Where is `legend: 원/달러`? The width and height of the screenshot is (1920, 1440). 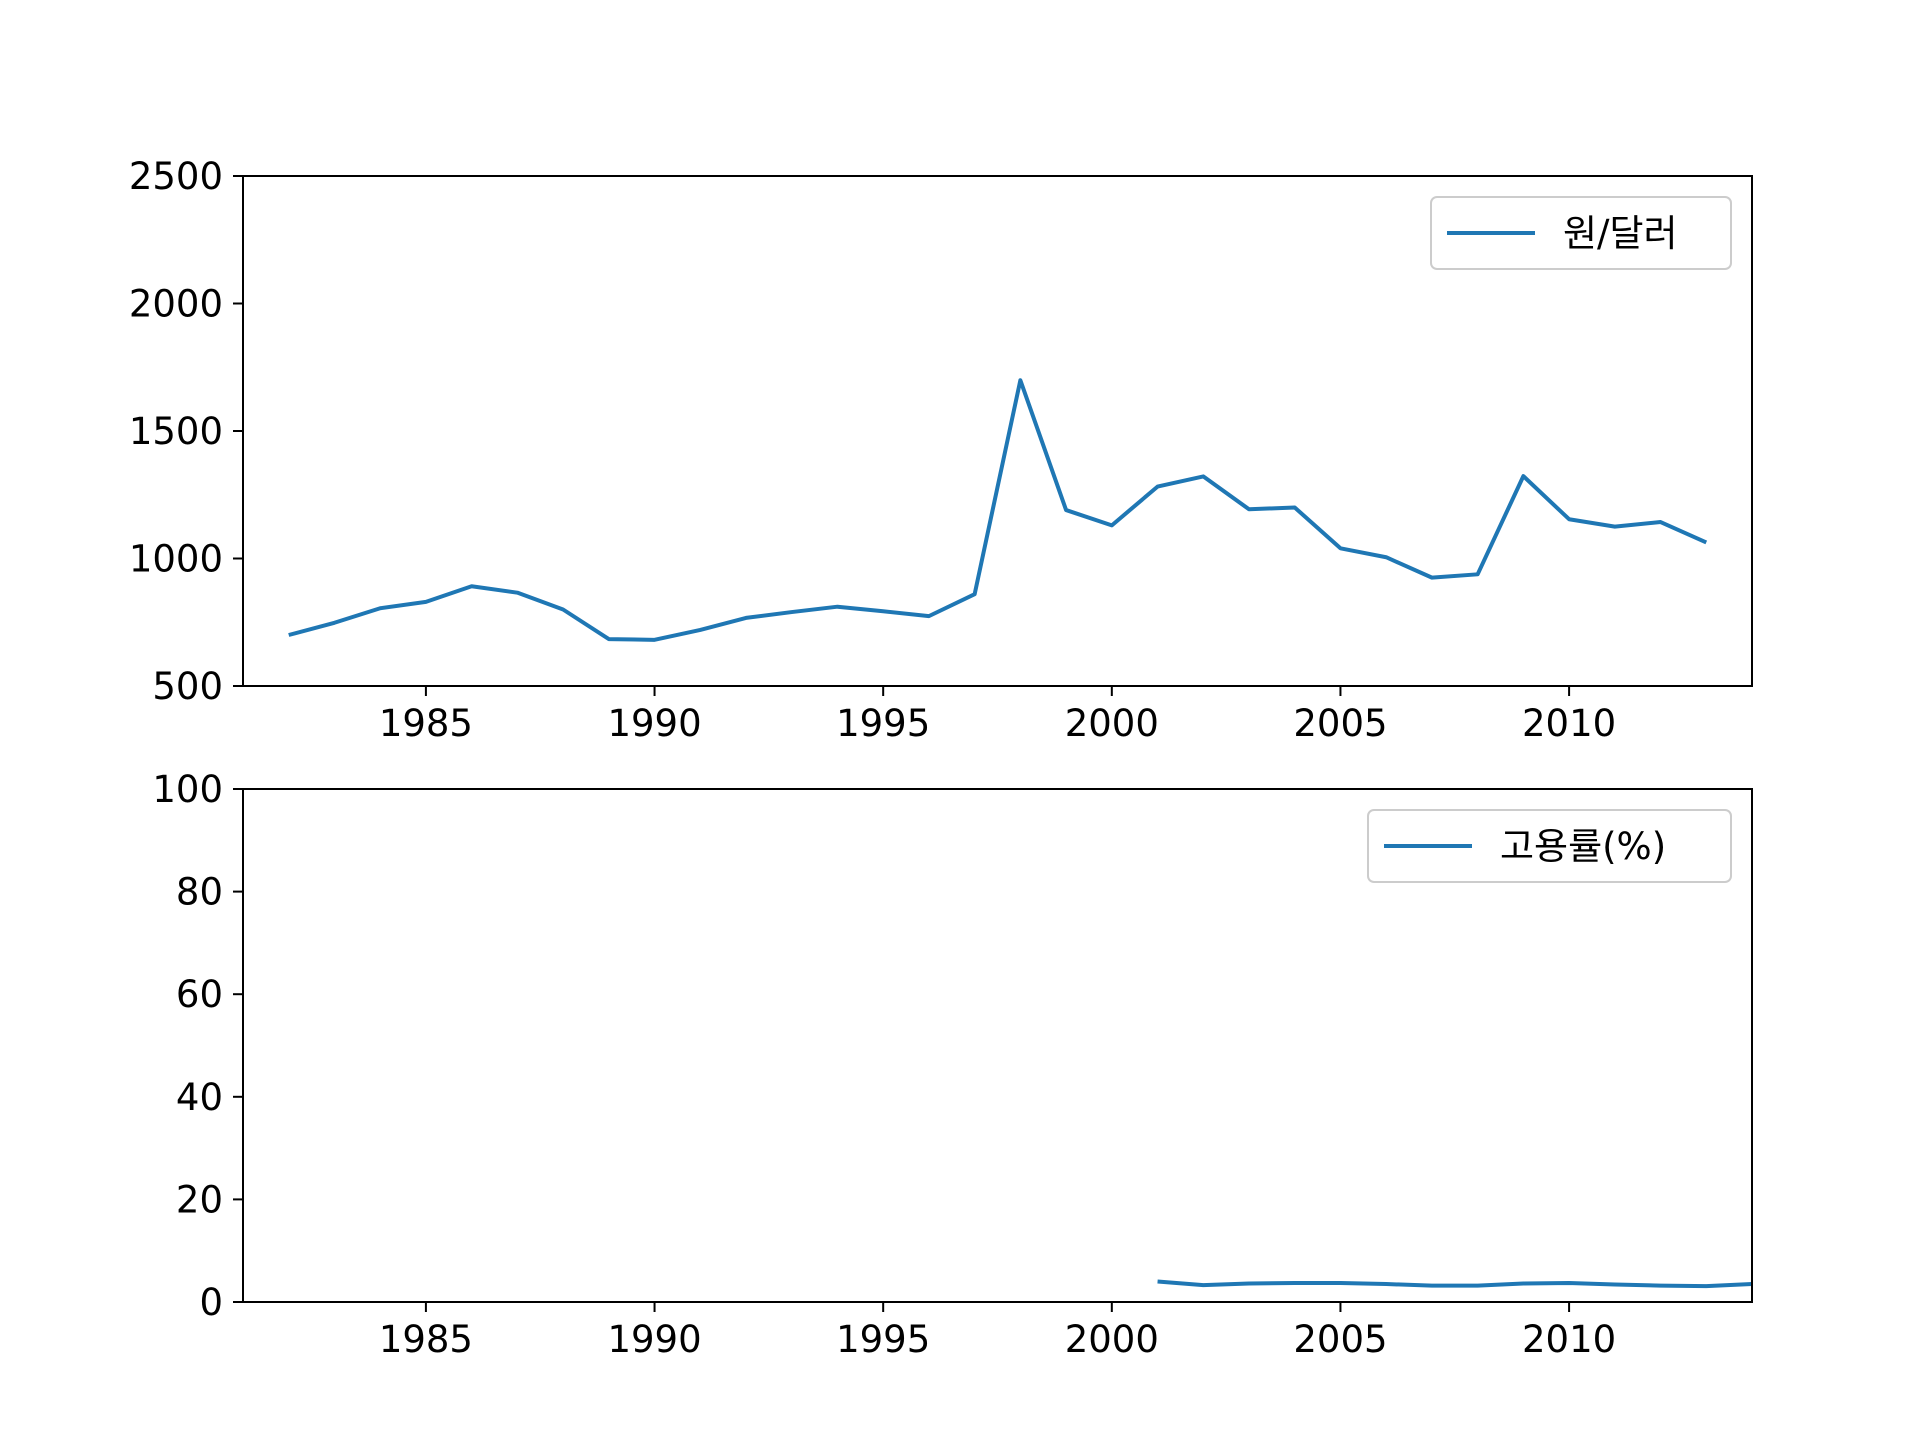
legend: 원/달러 is located at coordinates (1581, 233).